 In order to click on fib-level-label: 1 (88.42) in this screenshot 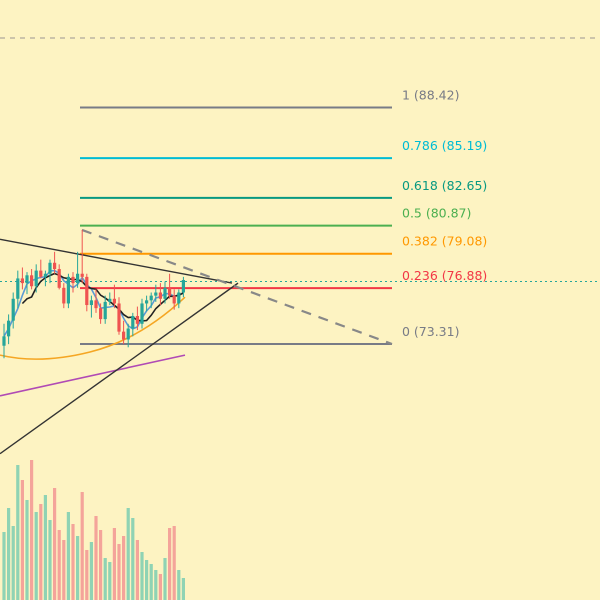, I will do `click(430, 95)`.